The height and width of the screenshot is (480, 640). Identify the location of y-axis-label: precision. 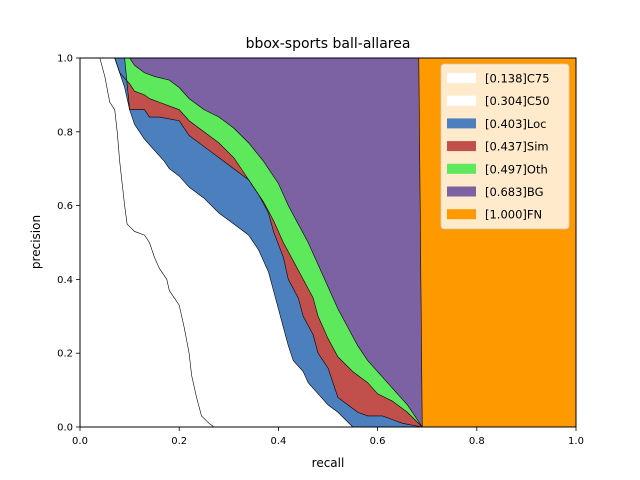
(36, 242).